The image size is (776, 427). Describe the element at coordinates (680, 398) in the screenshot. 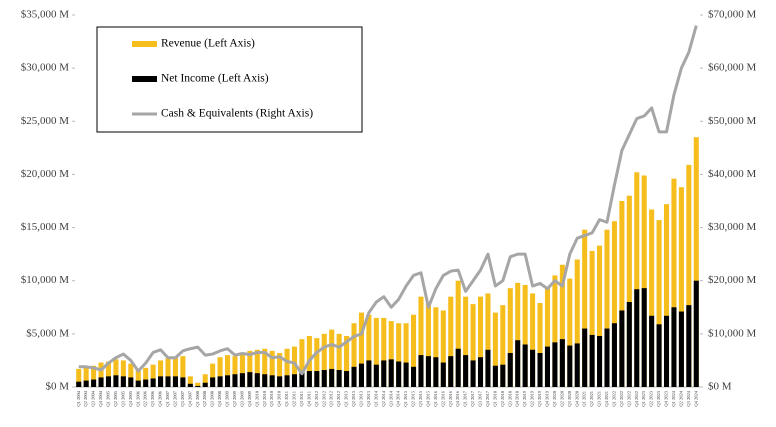

I see `x-tick-label: Q2 2024` at that location.